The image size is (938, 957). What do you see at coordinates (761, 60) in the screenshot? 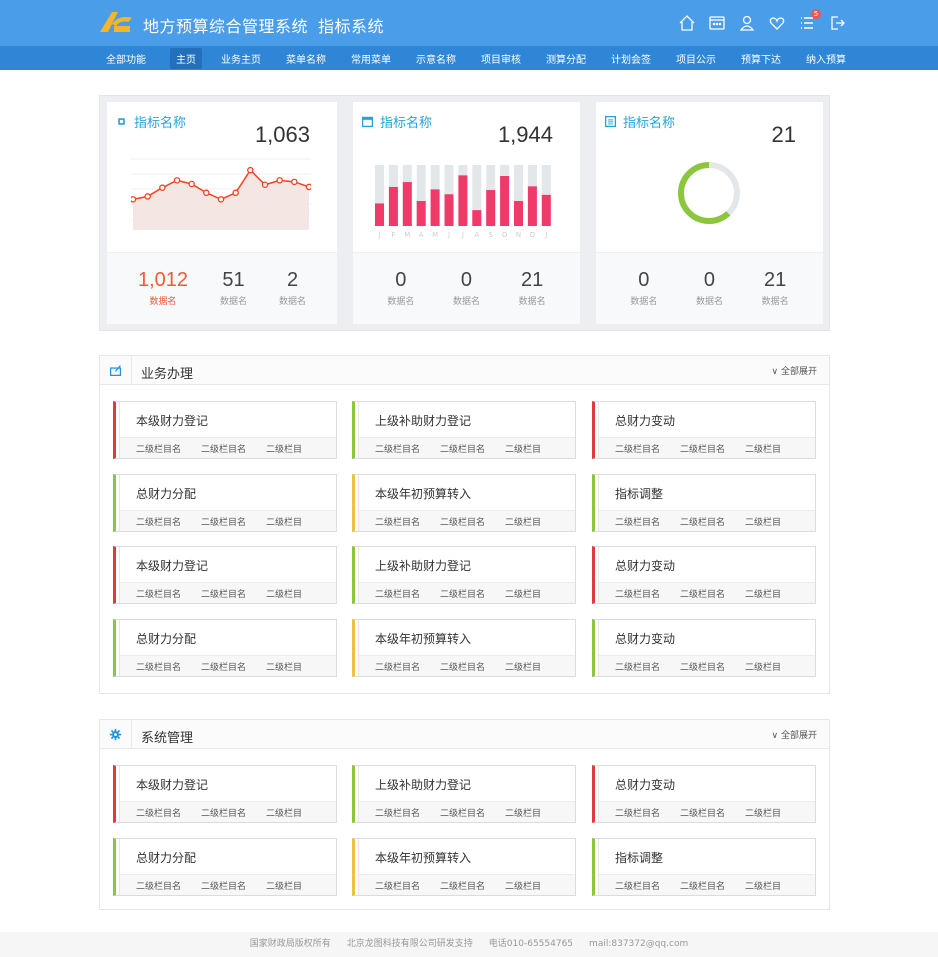
I see `nav-item: 预算下达` at bounding box center [761, 60].